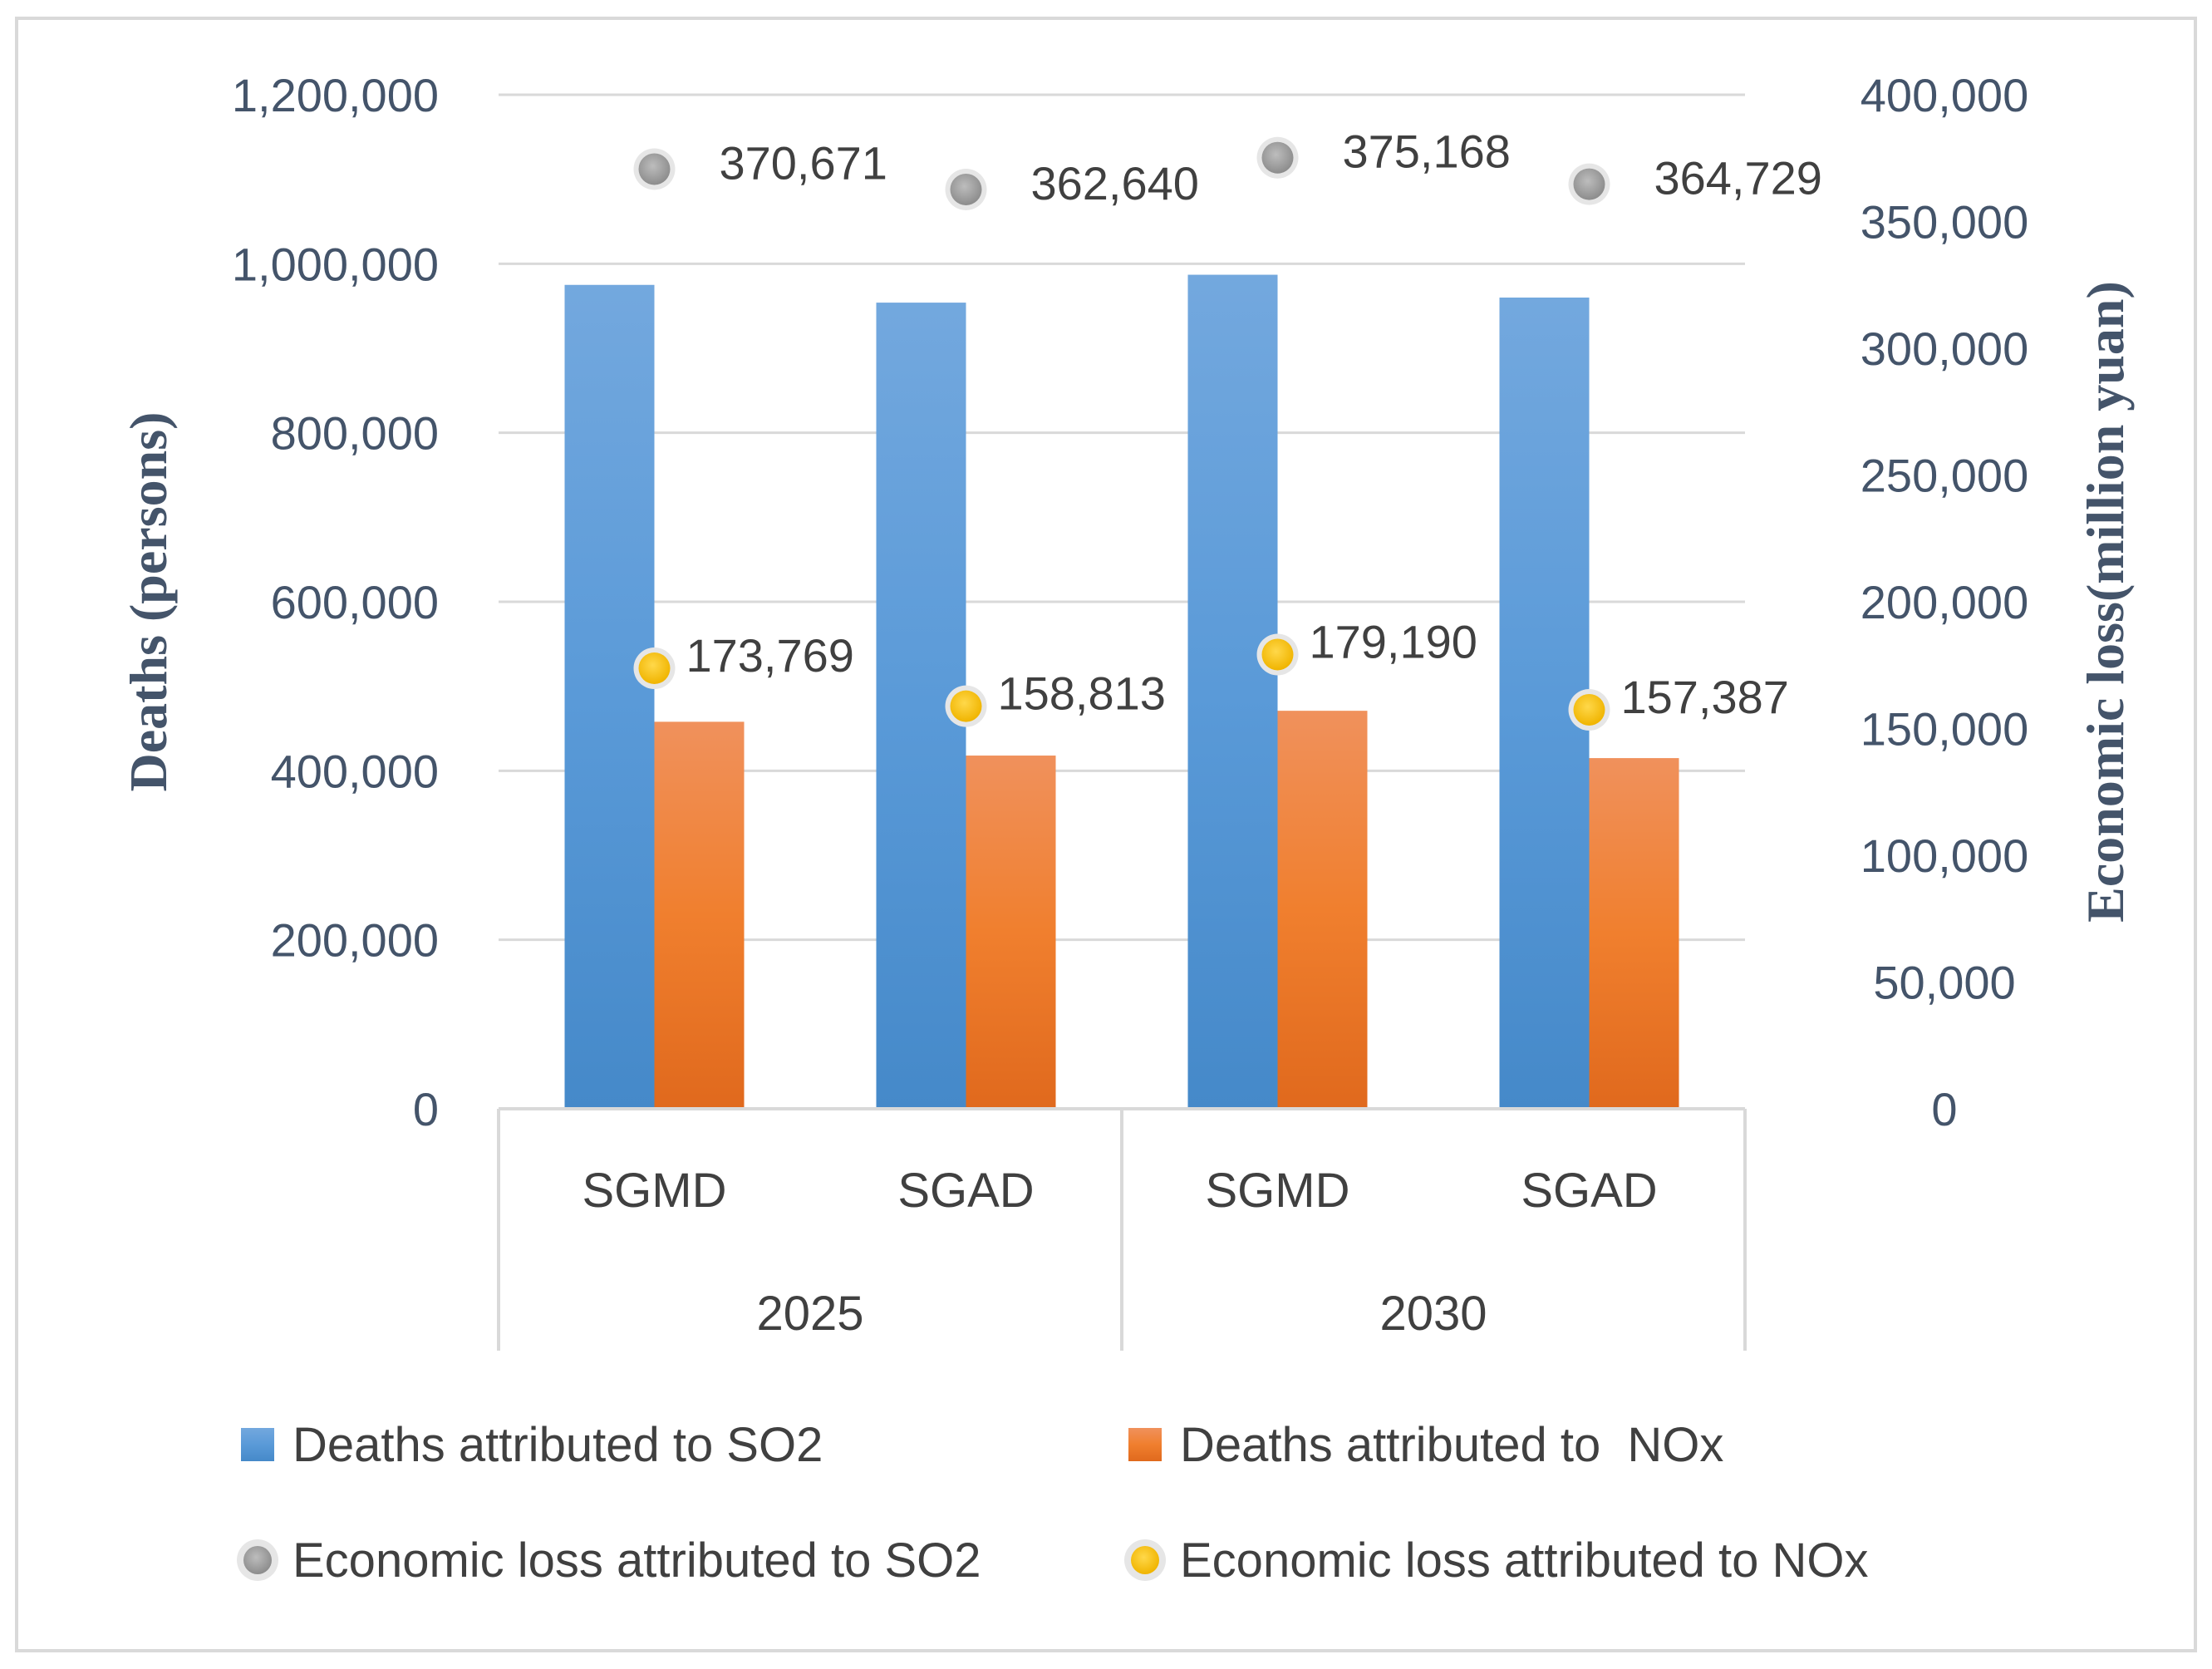  I want to click on y-tick-label: 600,000, so click(355, 602).